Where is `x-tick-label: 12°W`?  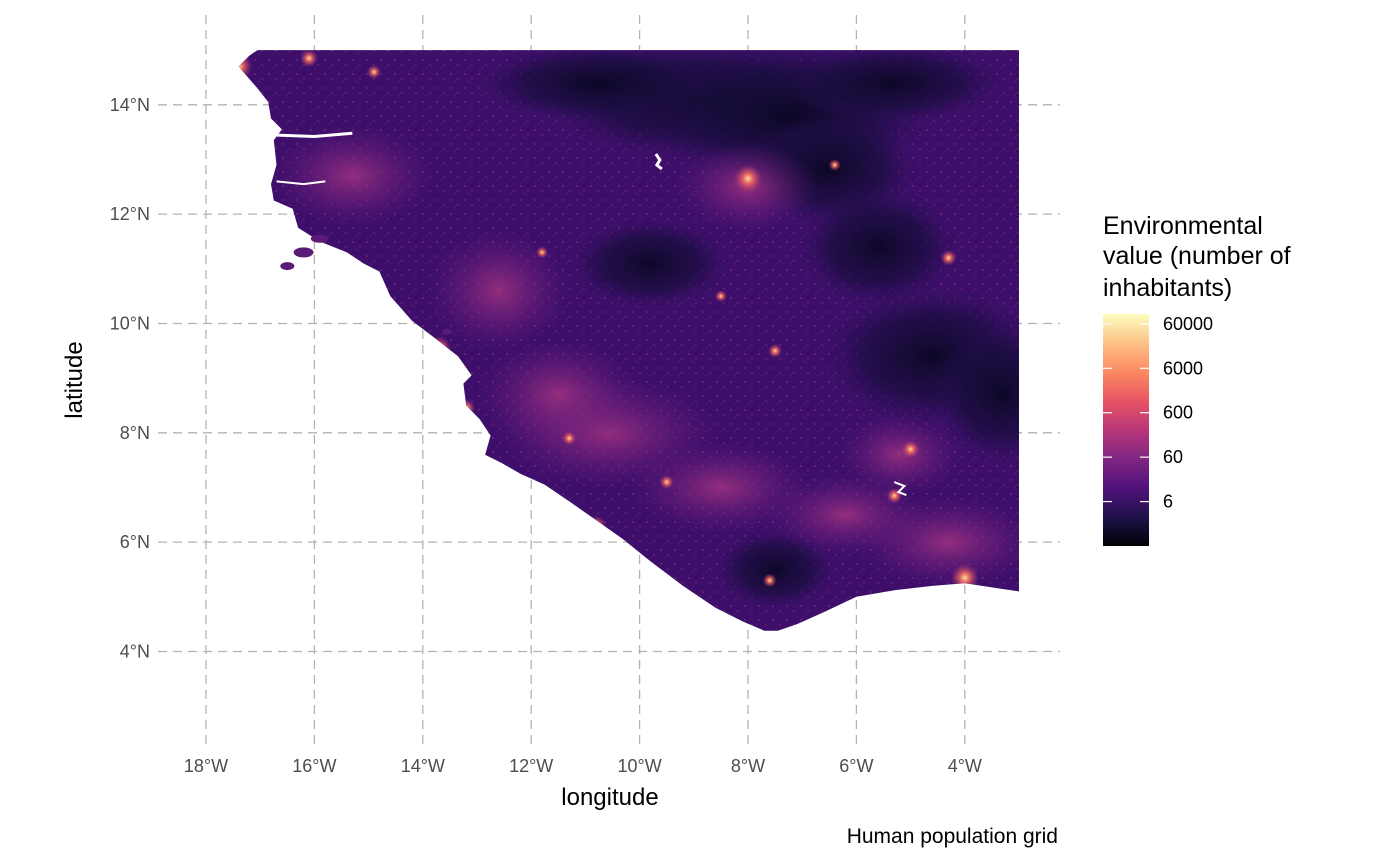 x-tick-label: 12°W is located at coordinates (531, 766).